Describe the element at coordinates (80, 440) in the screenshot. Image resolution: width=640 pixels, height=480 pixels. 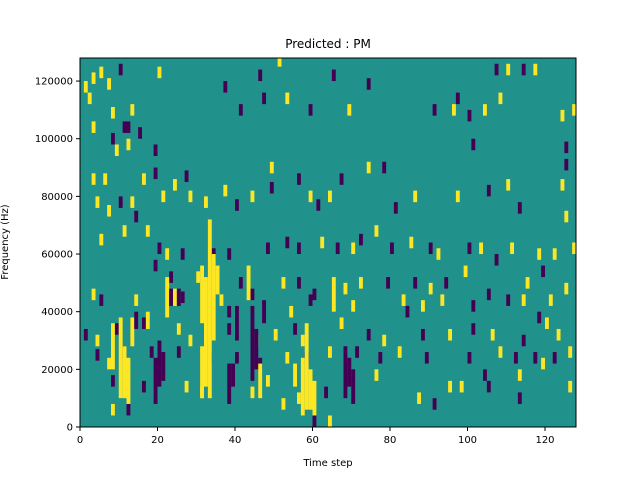
I see `x-tick-label: 0` at that location.